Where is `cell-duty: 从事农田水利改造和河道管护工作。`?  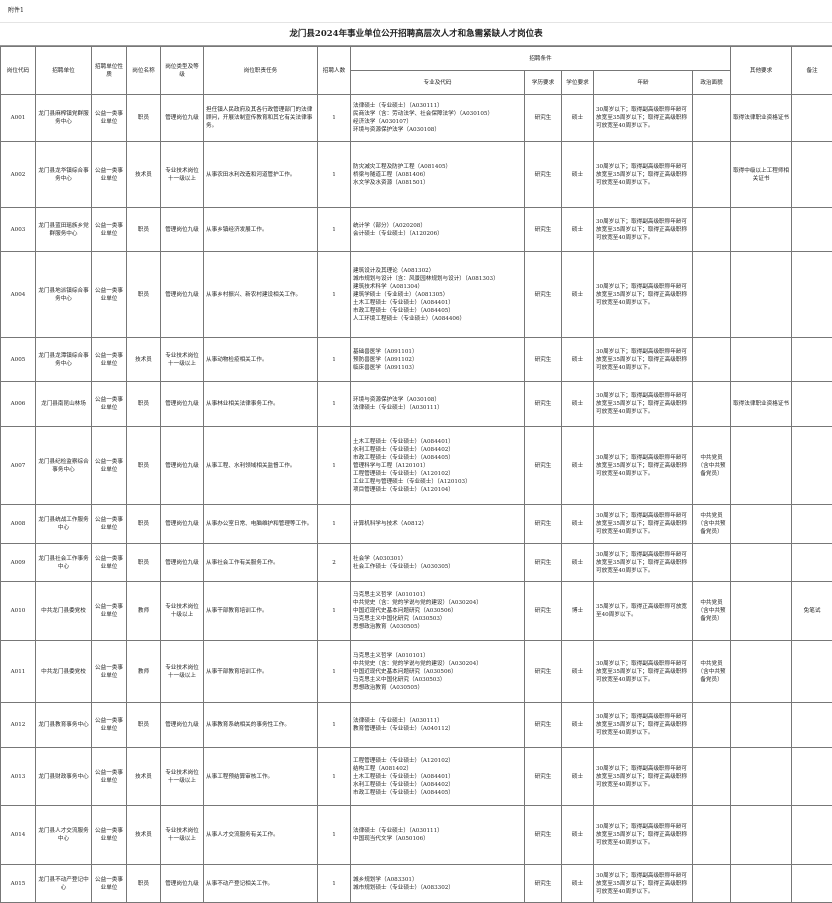
cell-duty: 从事农田水利改造和河道管护工作。 is located at coordinates (261, 175).